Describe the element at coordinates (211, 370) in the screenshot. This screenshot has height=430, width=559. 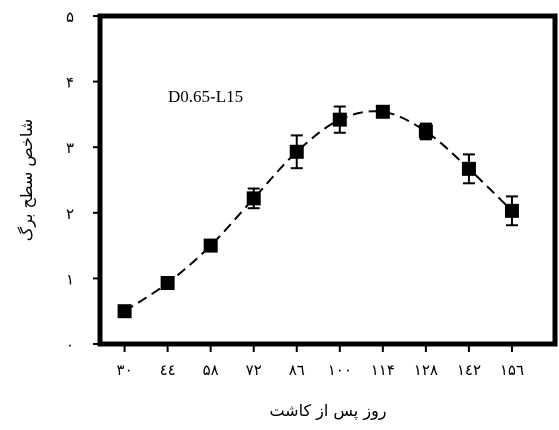
I see `x-tick-label: ۵۸` at that location.